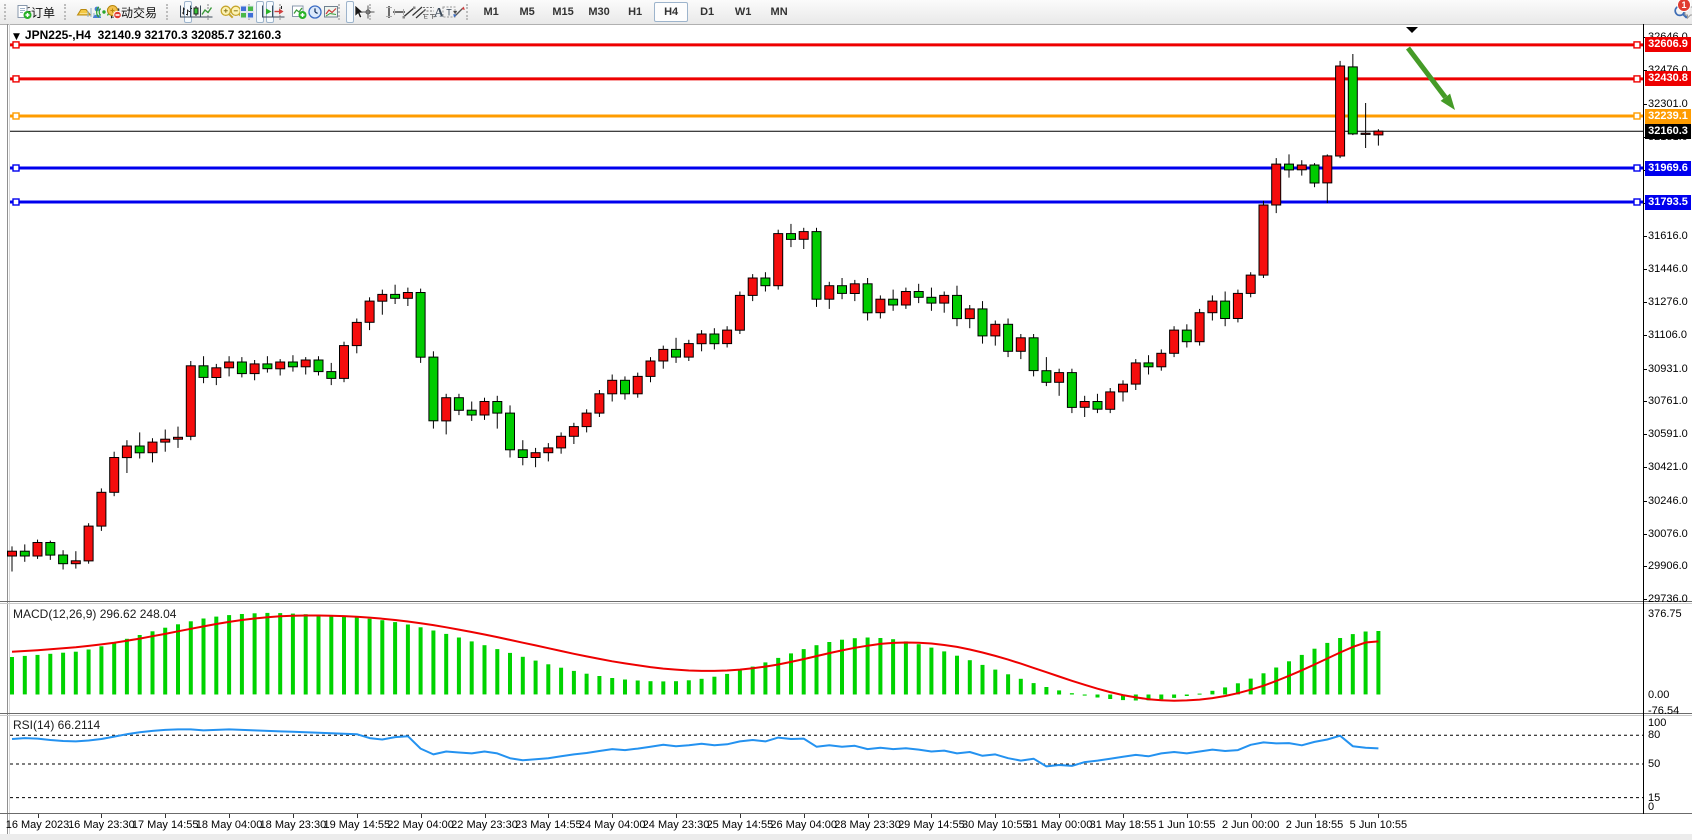  What do you see at coordinates (355, 12) in the screenshot?
I see `cursor-button` at bounding box center [355, 12].